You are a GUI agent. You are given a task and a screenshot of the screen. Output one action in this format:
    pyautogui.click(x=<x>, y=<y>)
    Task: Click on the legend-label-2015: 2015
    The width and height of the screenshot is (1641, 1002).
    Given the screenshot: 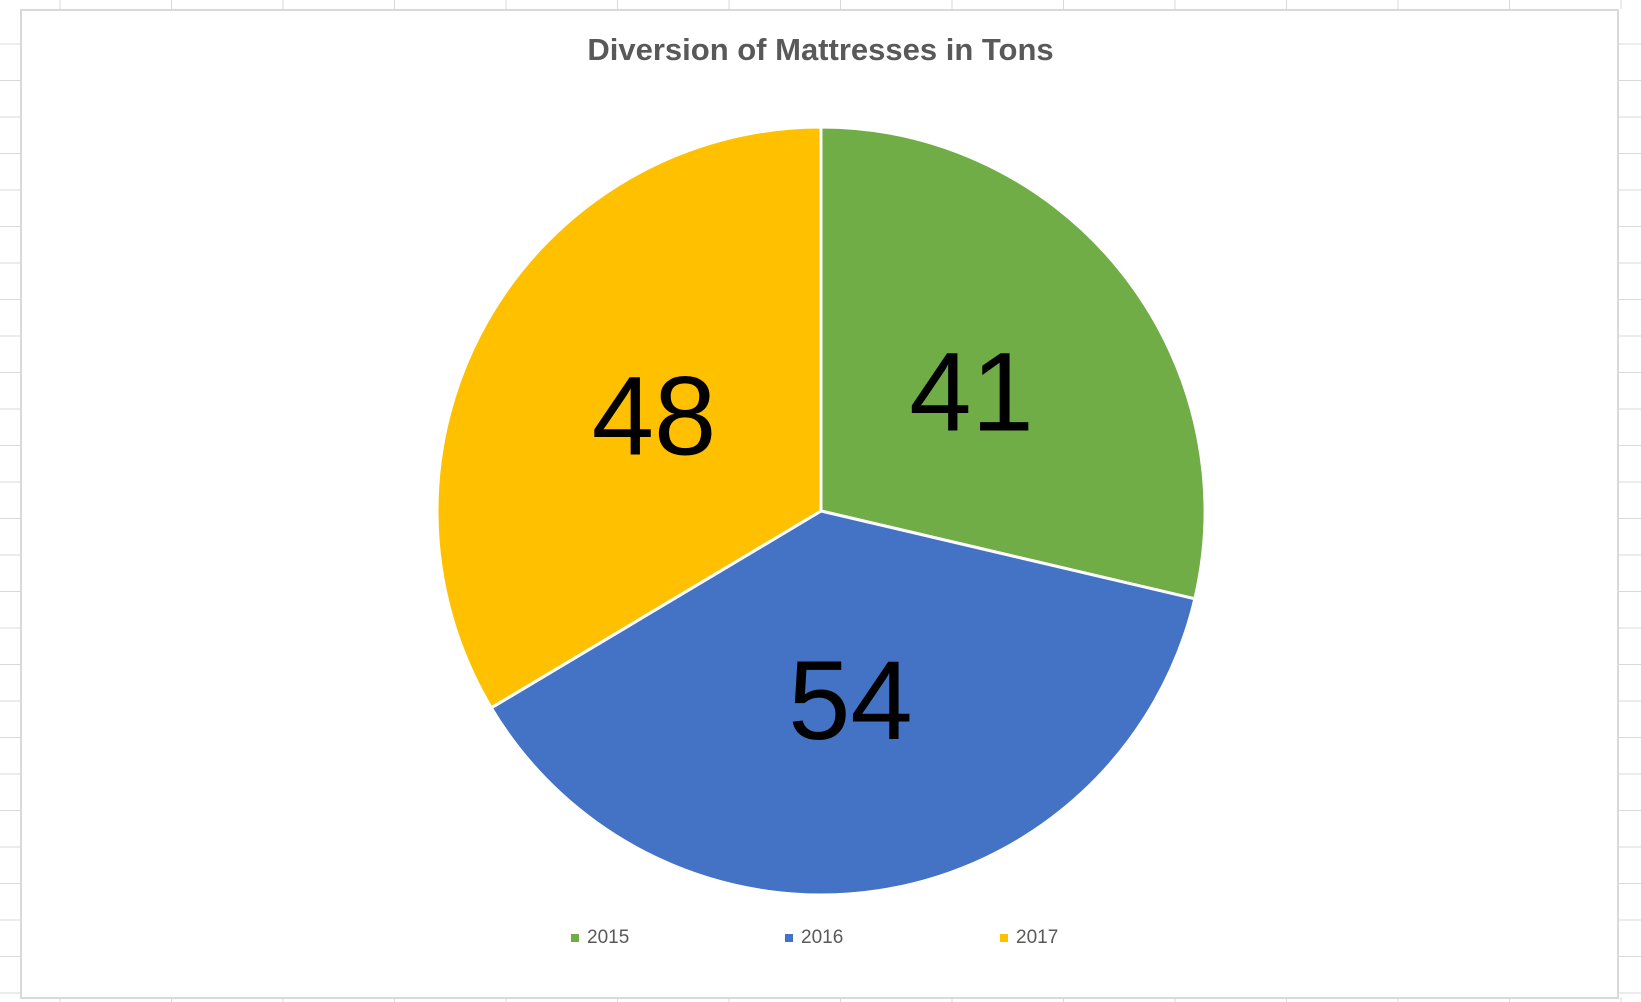 What is the action you would take?
    pyautogui.click(x=608, y=937)
    